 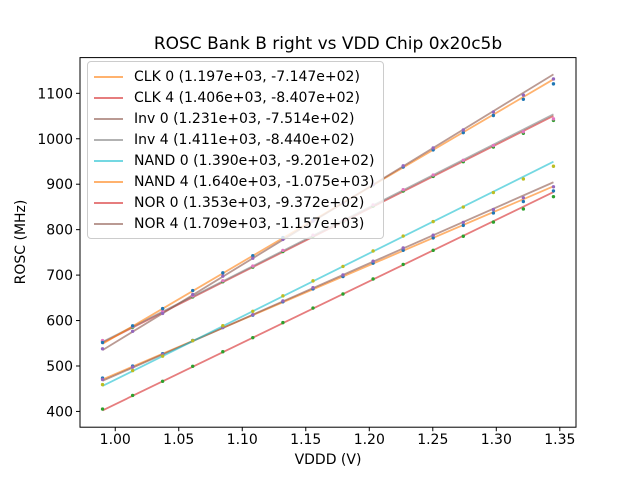 I want to click on x-tick-label: 1.05, so click(x=178, y=440).